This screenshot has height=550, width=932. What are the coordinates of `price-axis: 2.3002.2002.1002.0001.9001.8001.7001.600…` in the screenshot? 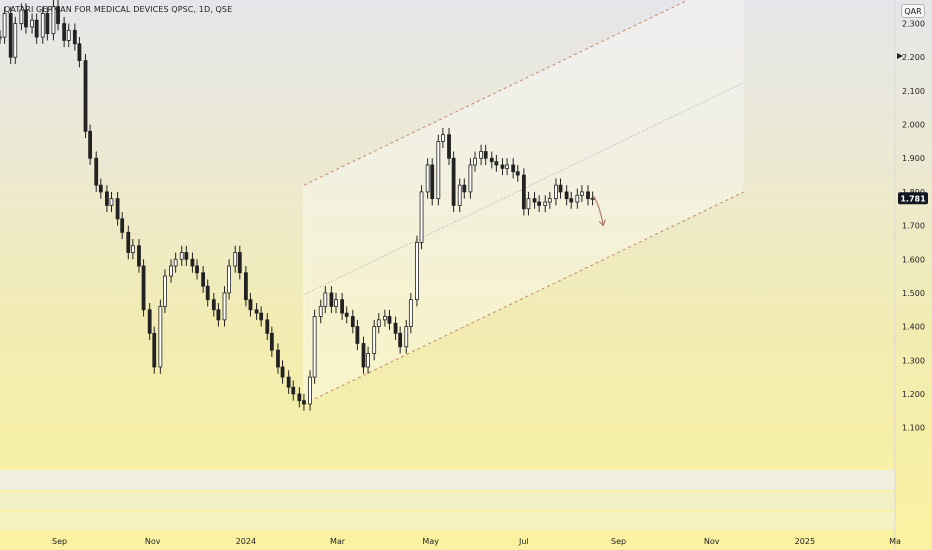 It's located at (911, 226).